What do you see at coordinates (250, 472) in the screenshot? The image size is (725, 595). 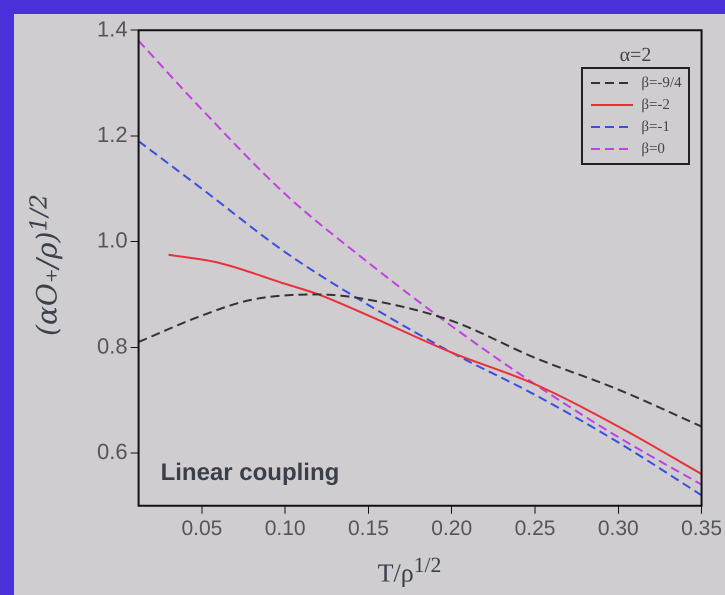 I see `annotation: Linear coupling` at bounding box center [250, 472].